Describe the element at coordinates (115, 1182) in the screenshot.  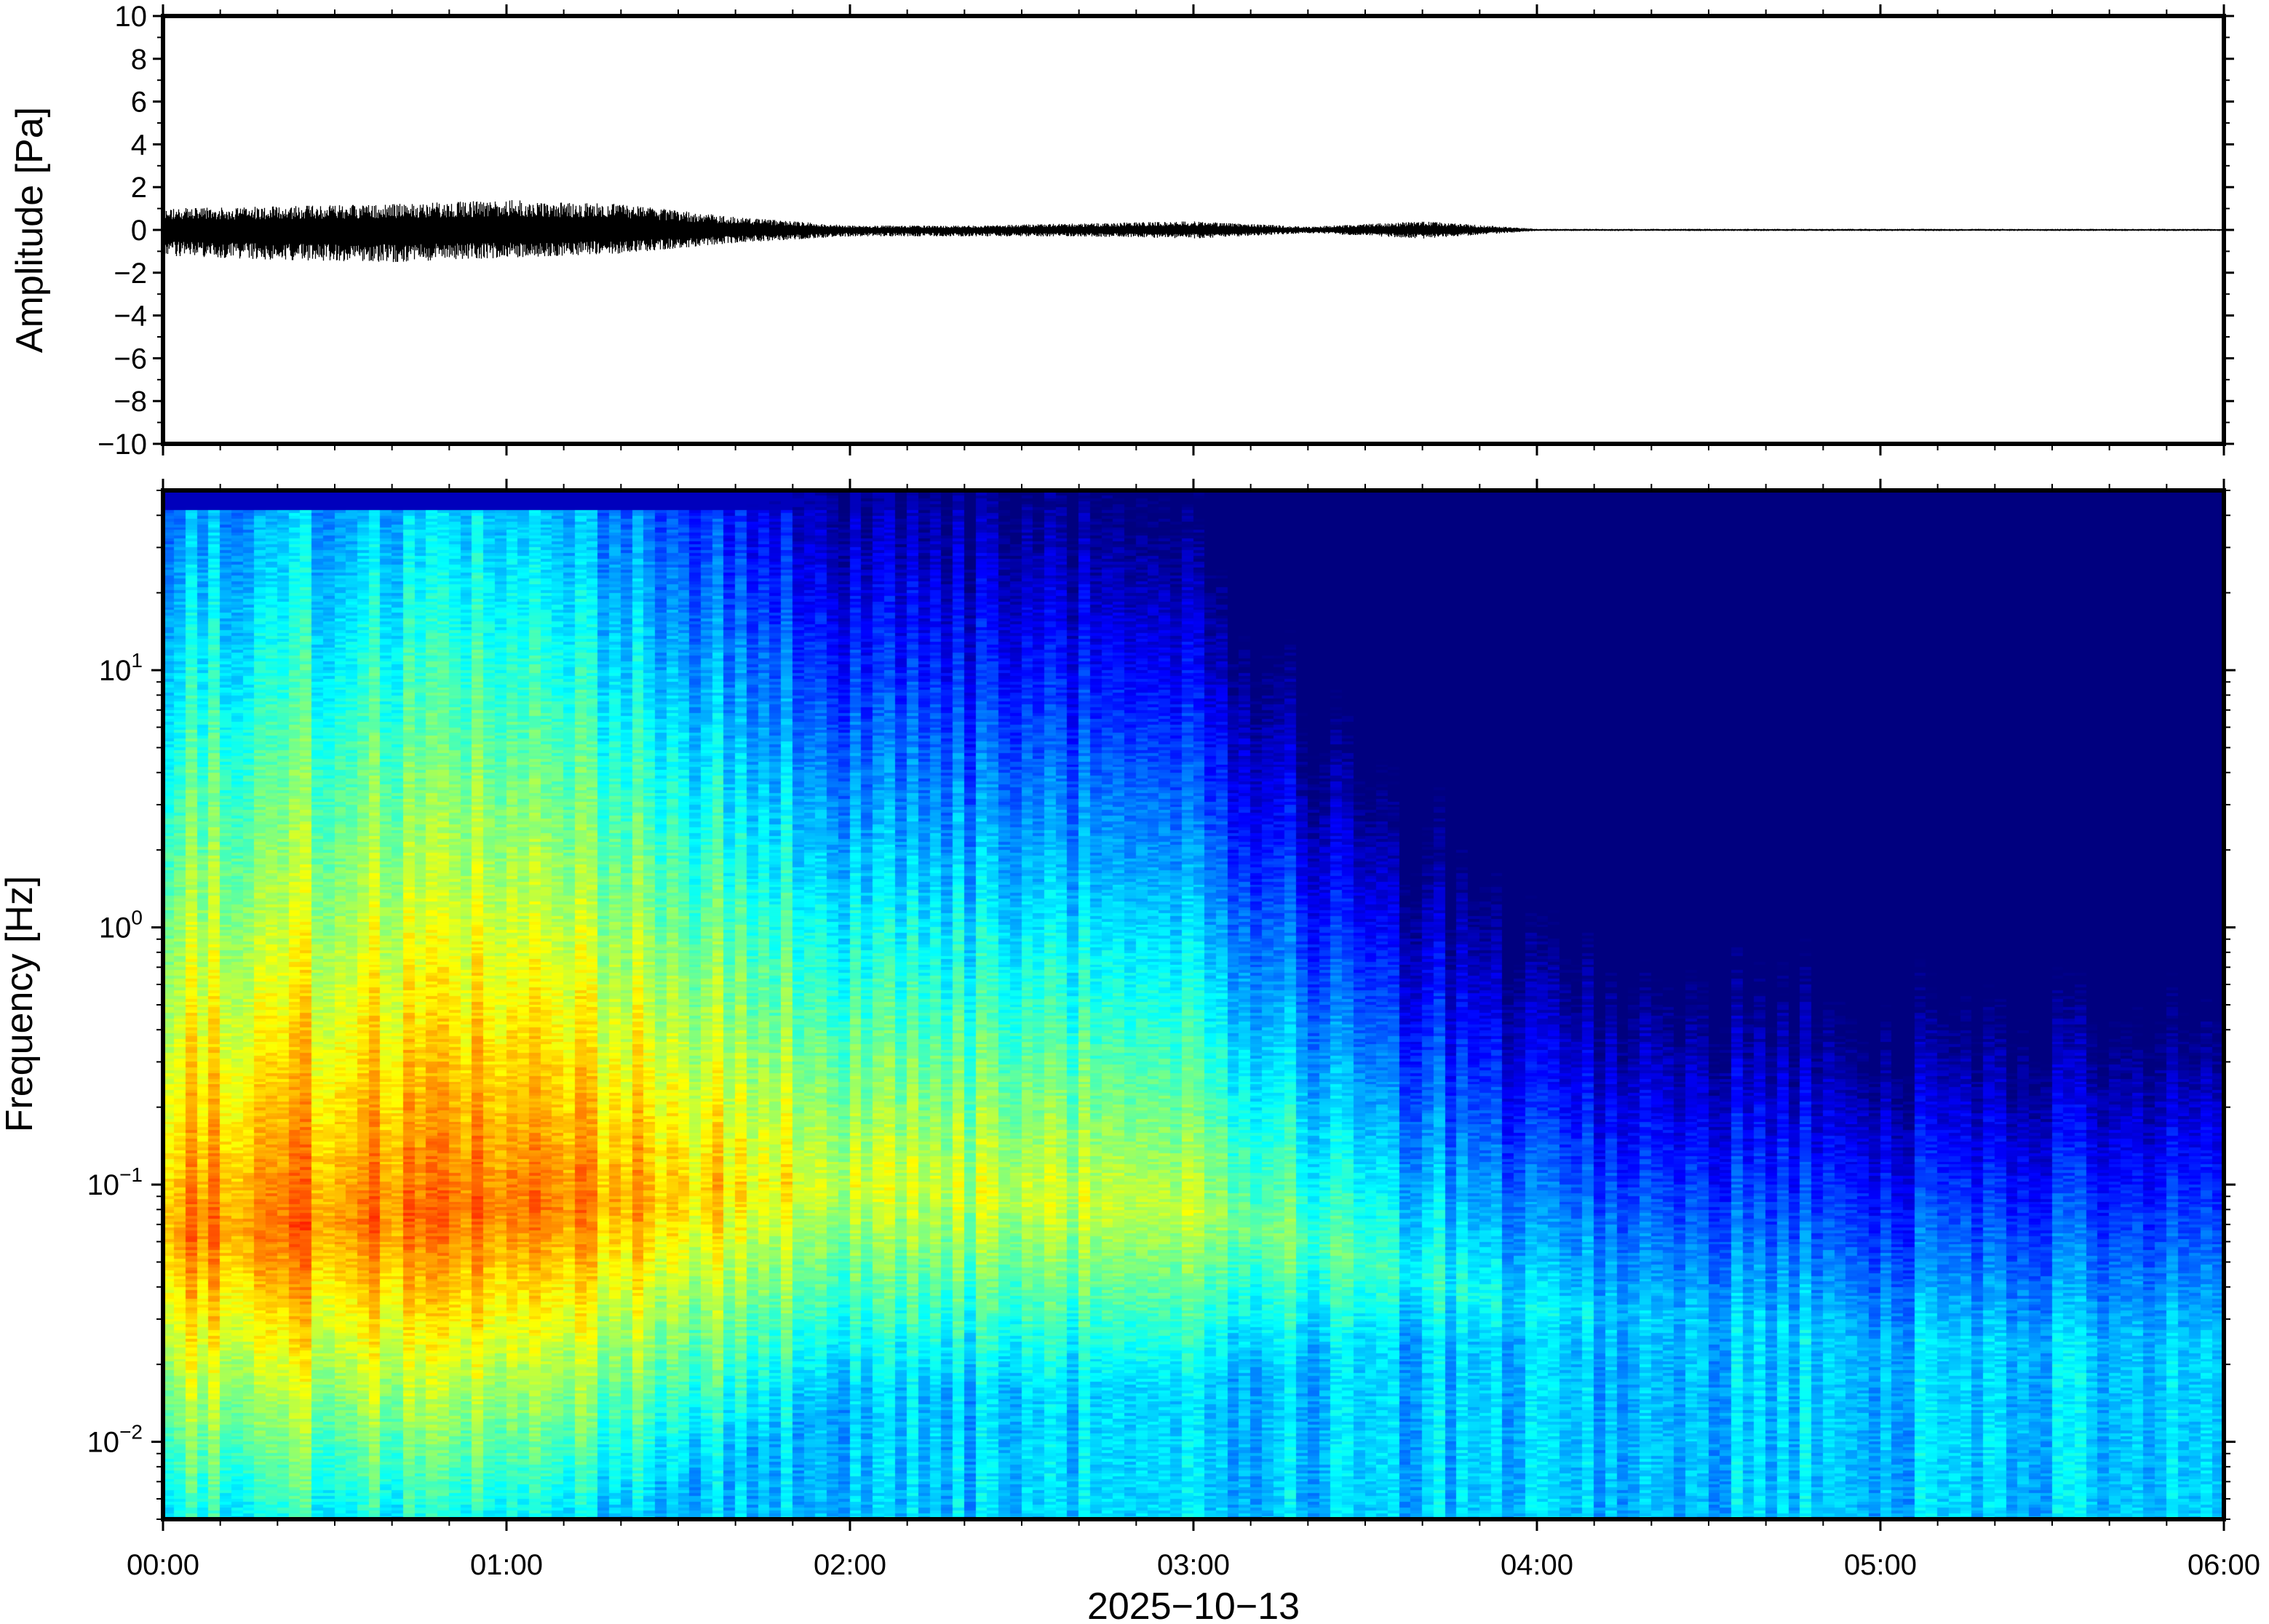
I see `spectrogram-y-tick-label: 10⁻¹` at that location.